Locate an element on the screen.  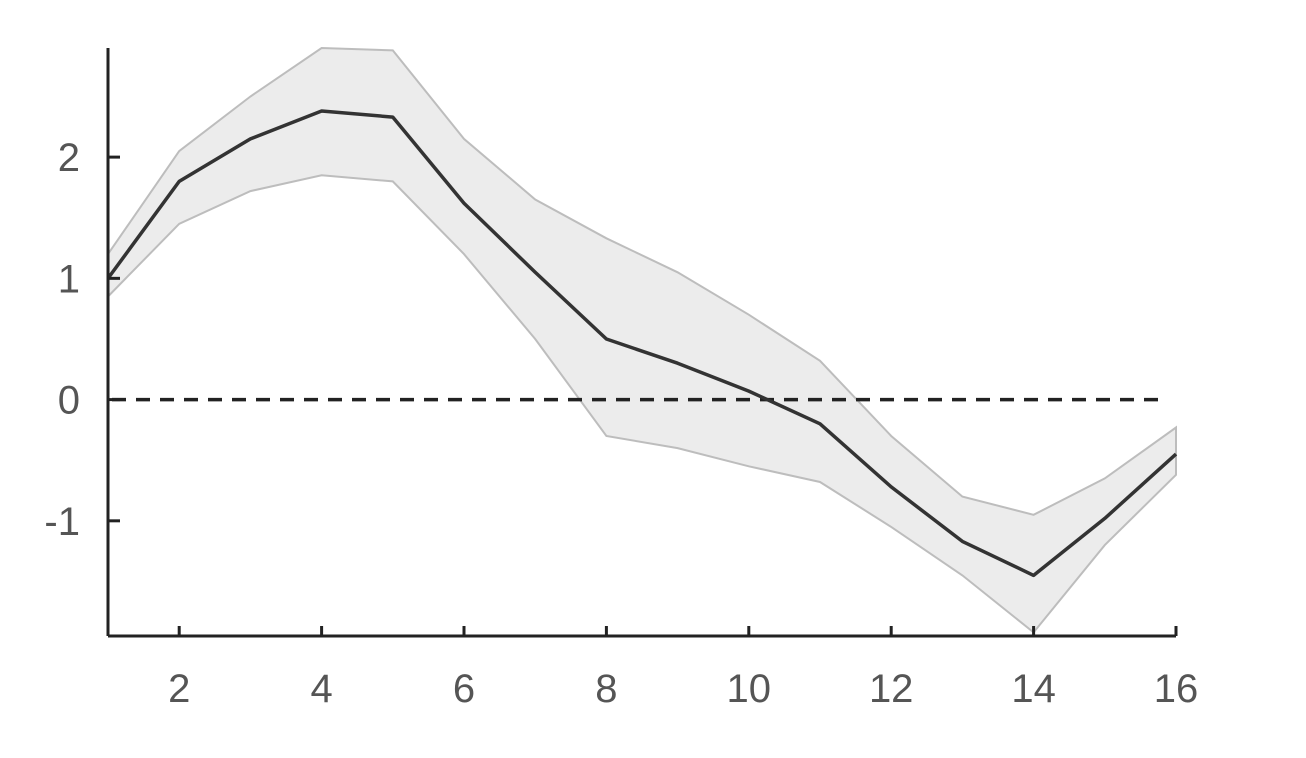
y-tick-label: 0 is located at coordinates (69, 401).